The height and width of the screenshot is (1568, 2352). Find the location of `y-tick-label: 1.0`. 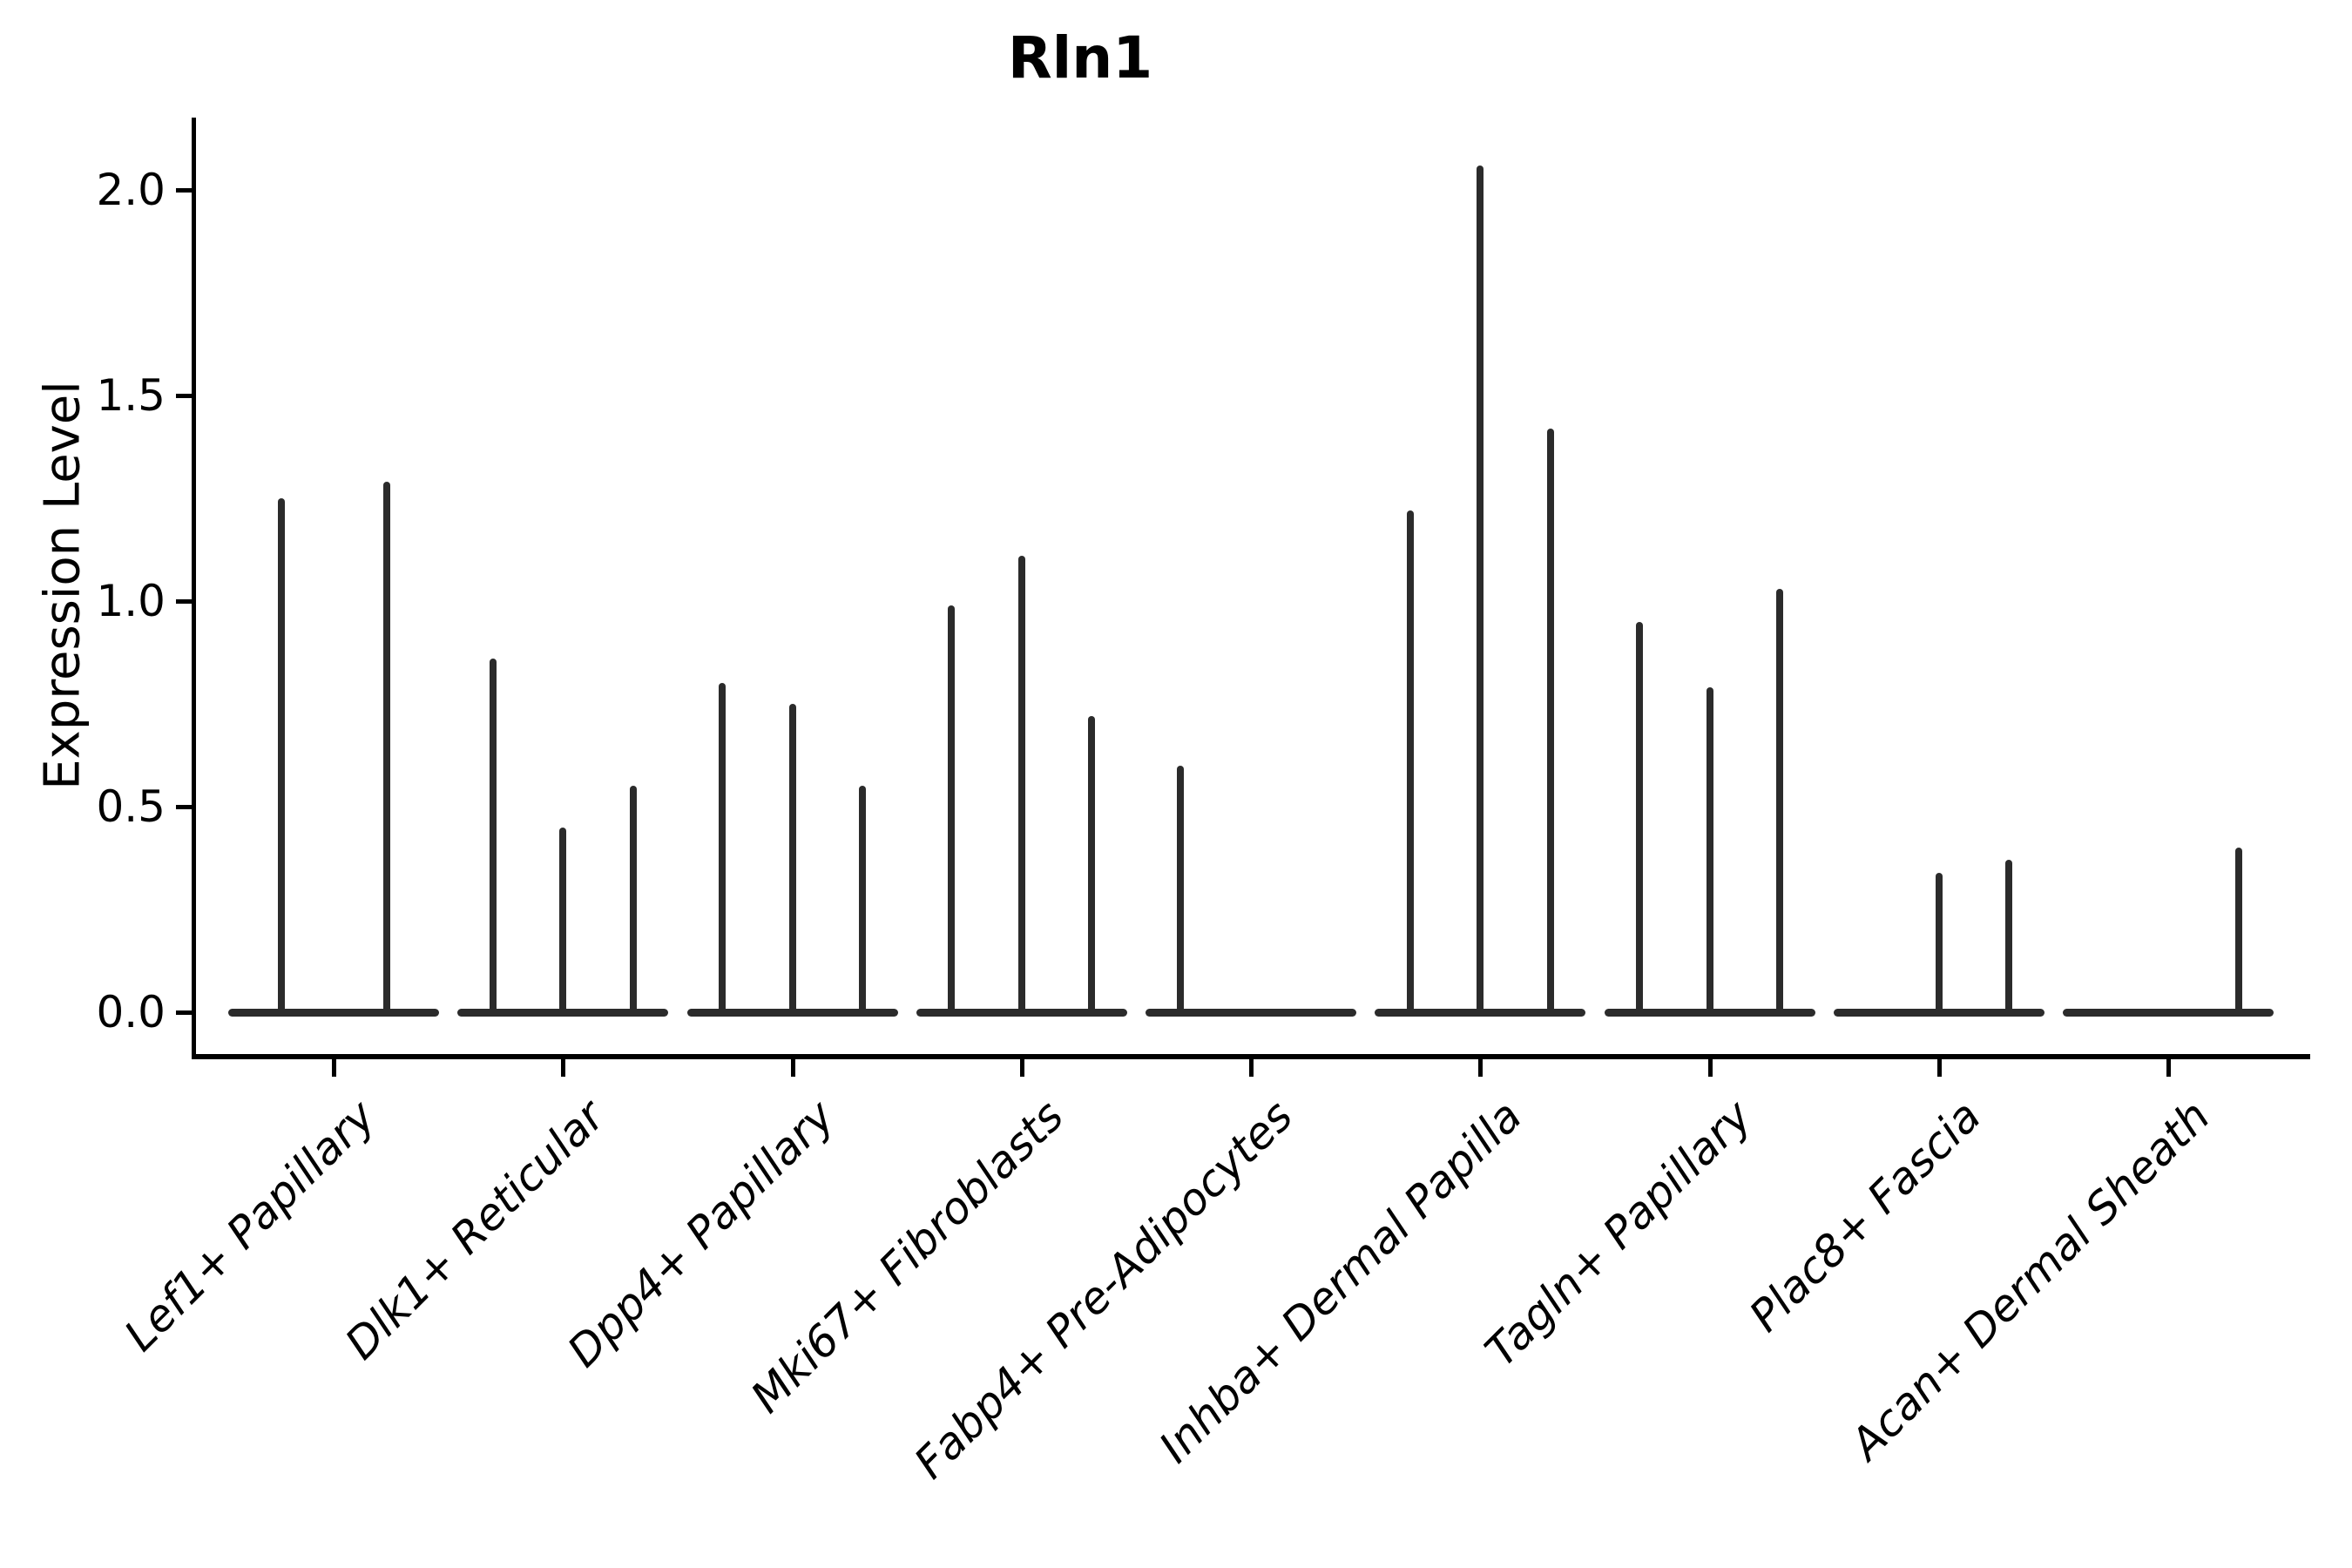

y-tick-label: 1.0 is located at coordinates (131, 601).